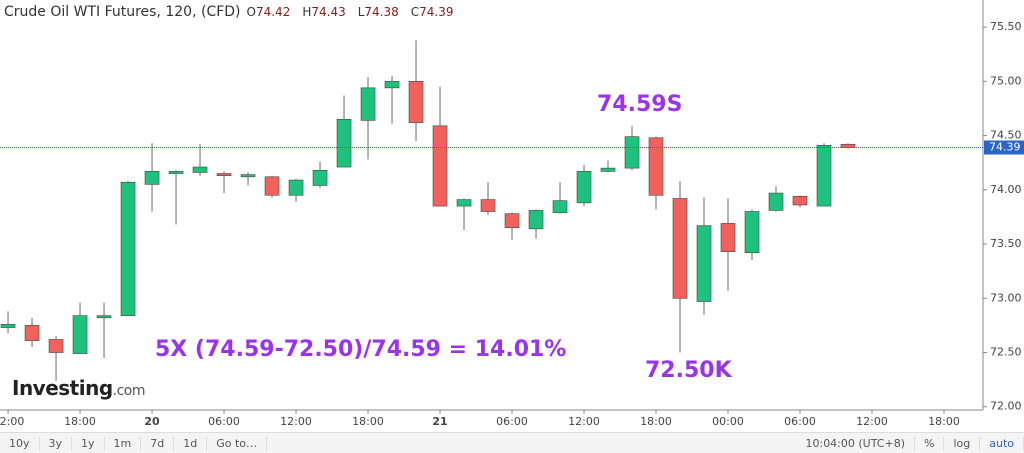 The height and width of the screenshot is (453, 1024). I want to click on last-price-label: 74.39, so click(1005, 147).